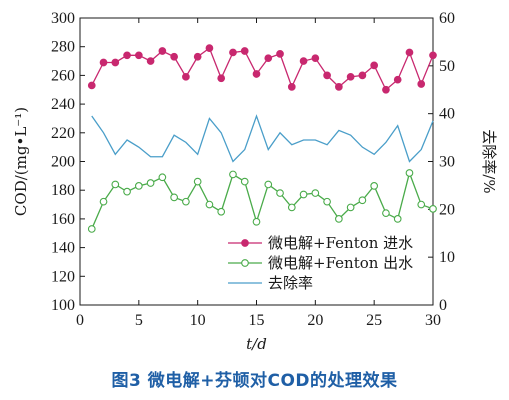  I want to click on y-left-tick-label: 120, so click(63, 276).